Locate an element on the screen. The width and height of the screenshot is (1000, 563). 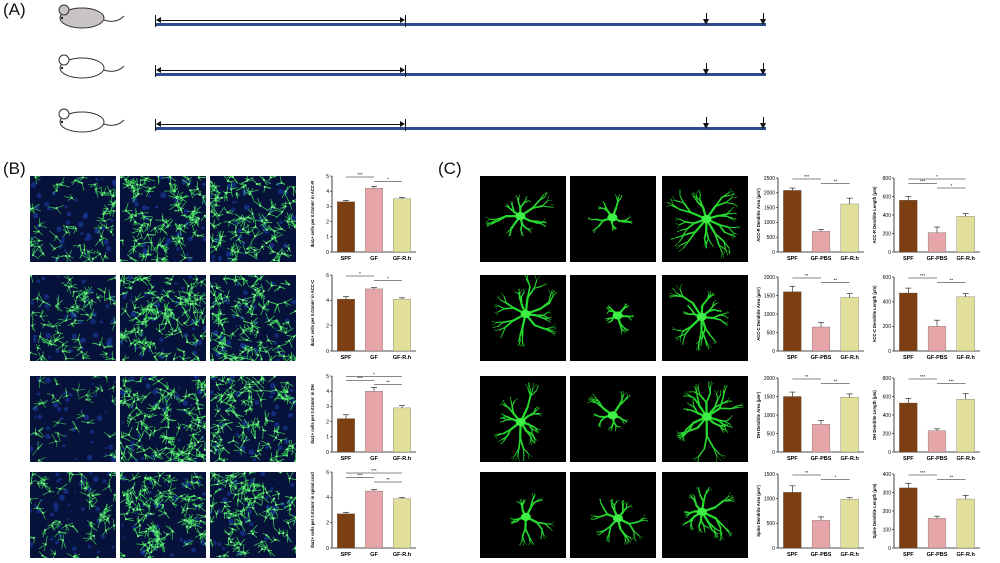
bar is located at coordinates (374, 422).